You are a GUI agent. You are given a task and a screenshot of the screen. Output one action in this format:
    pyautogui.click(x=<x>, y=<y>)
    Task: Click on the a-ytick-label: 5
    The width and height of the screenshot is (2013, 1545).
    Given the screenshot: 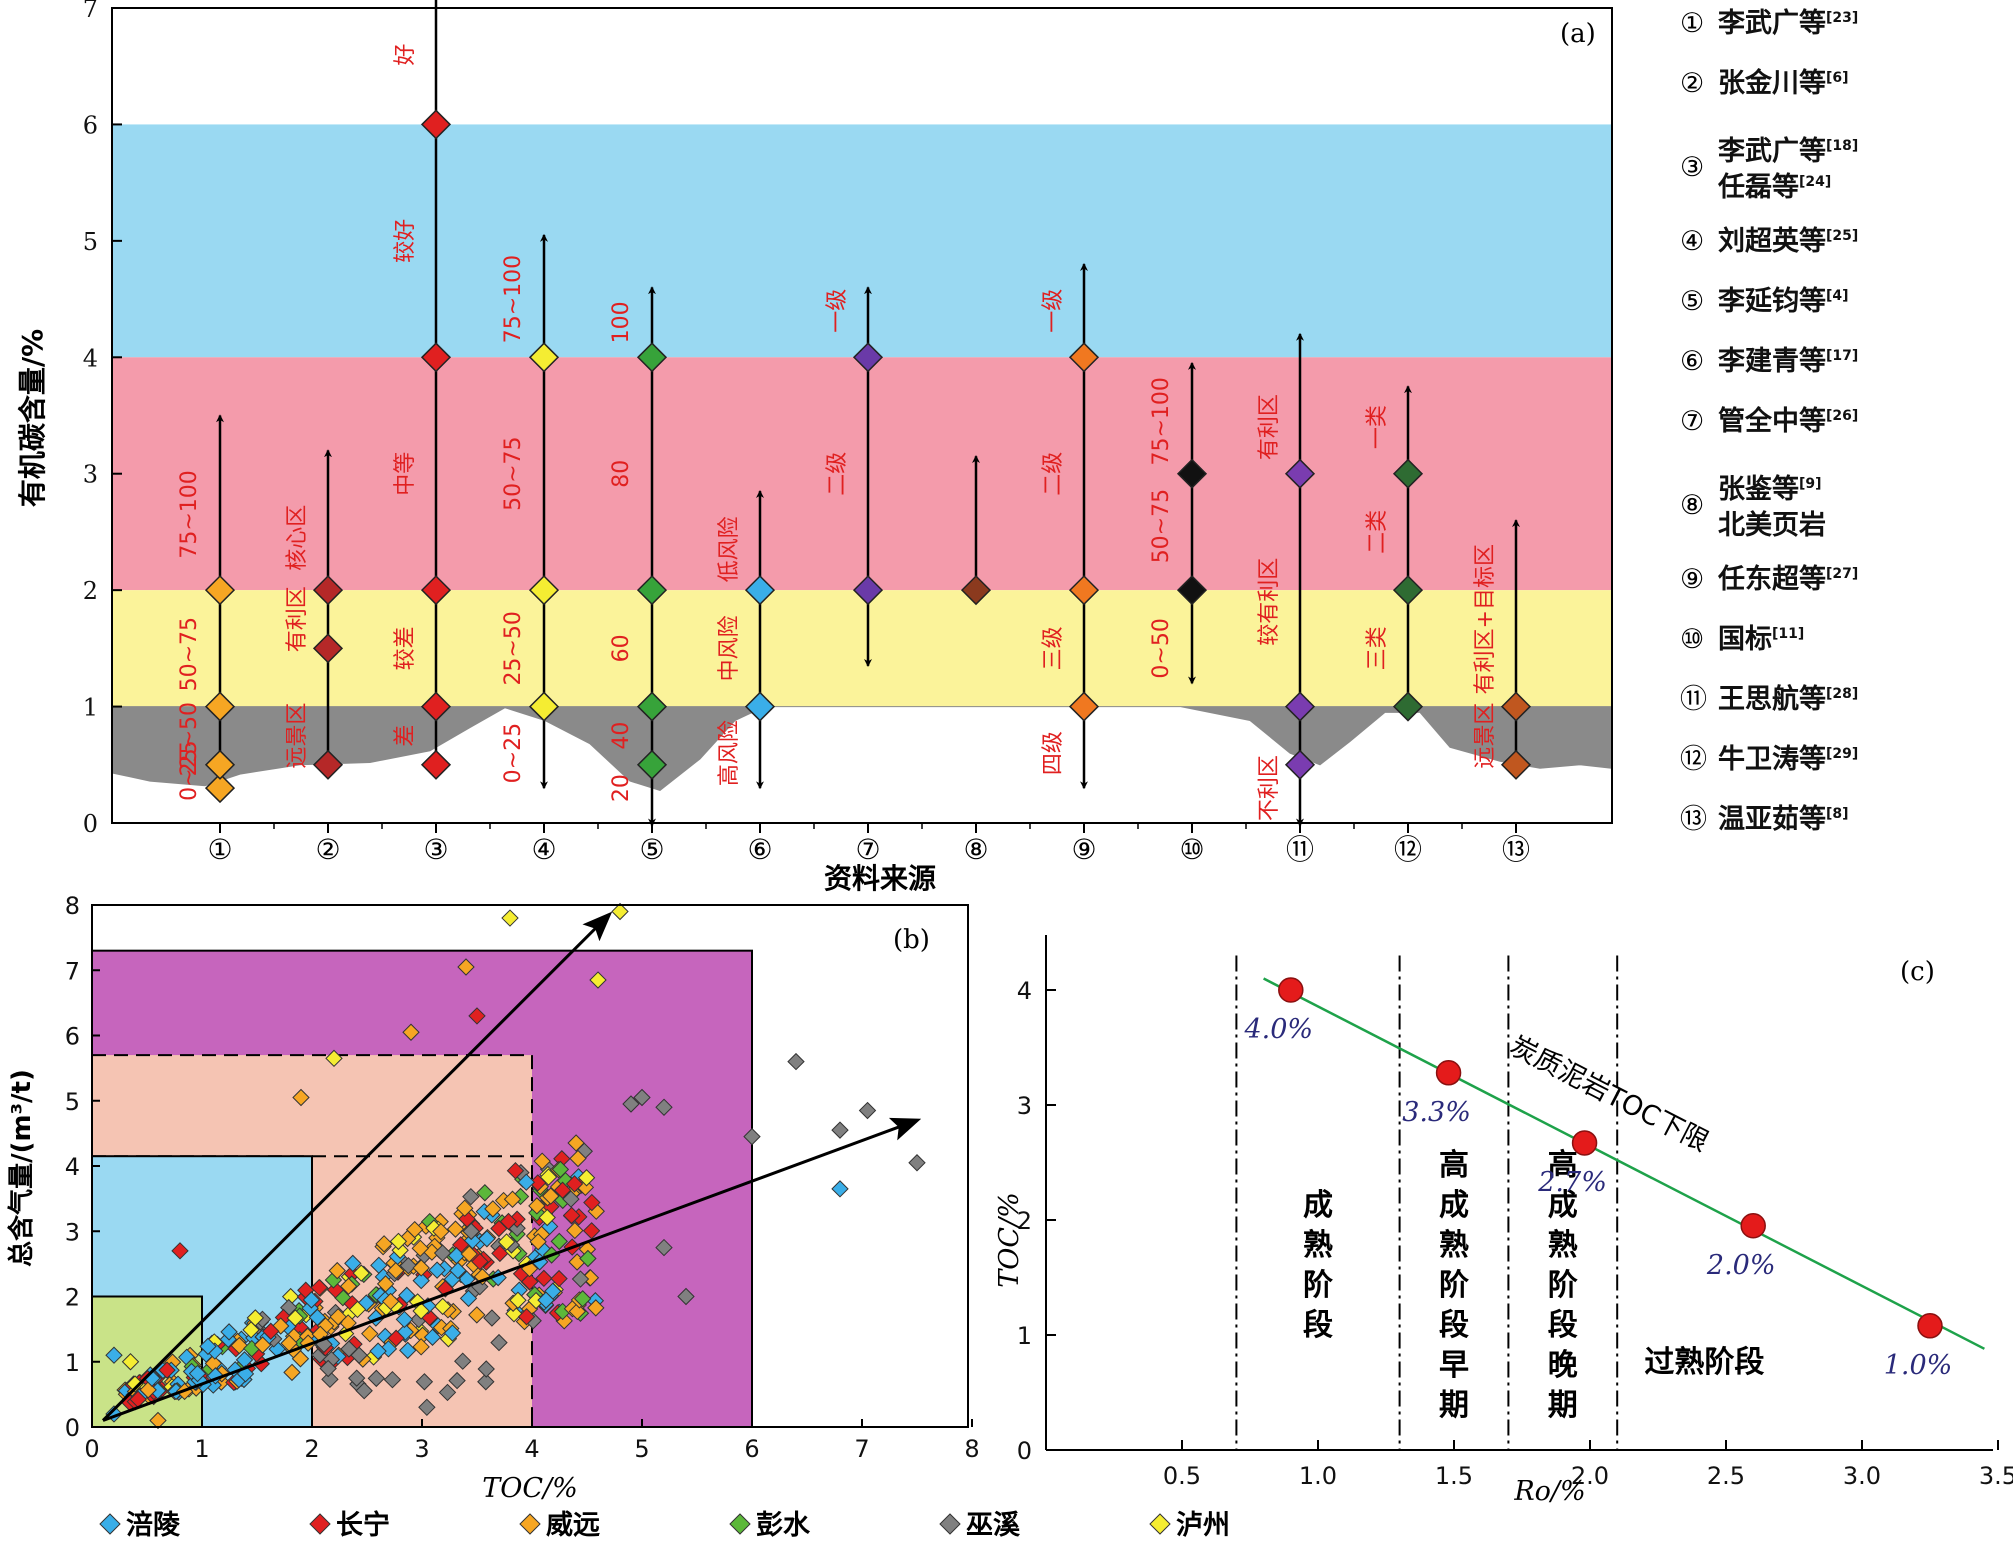 What is the action you would take?
    pyautogui.click(x=90, y=242)
    